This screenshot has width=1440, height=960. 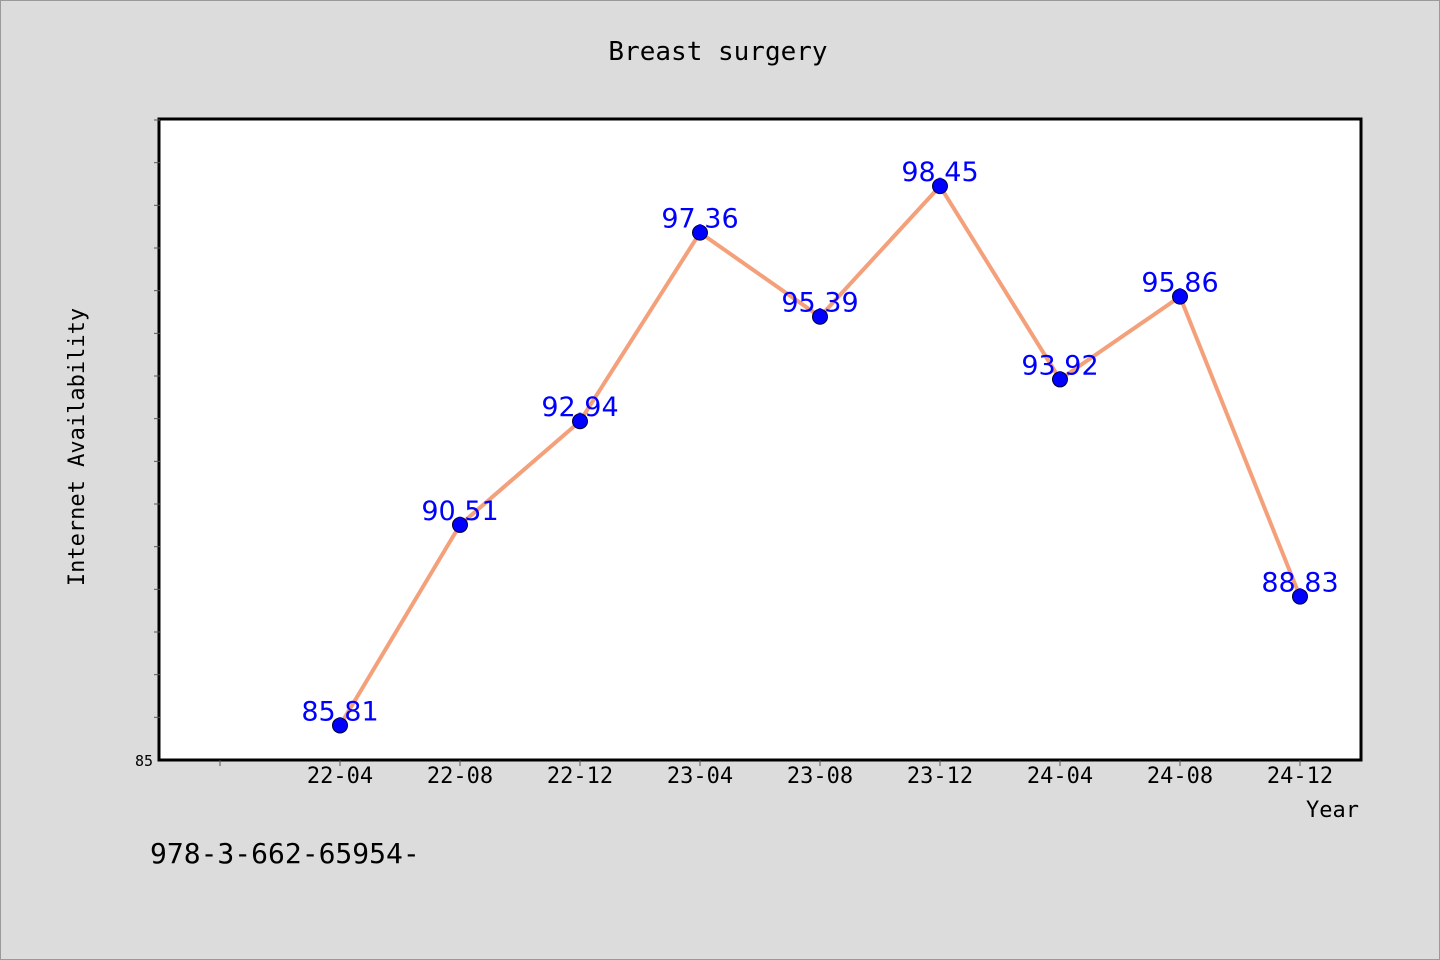 I want to click on x-tick-label: 23-08, so click(x=820, y=776).